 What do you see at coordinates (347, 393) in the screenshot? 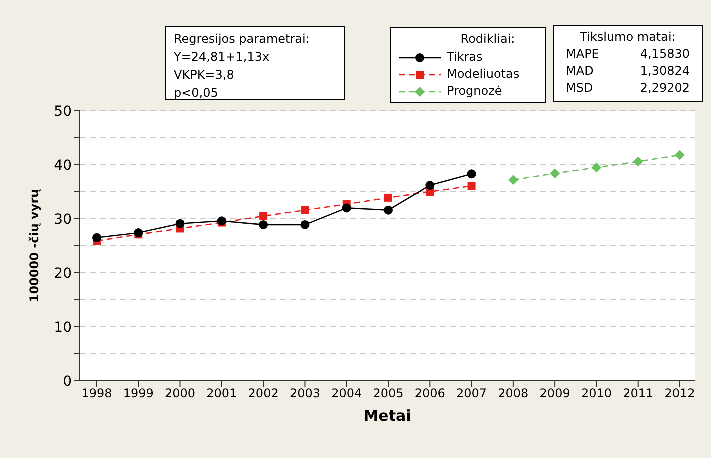
I see `x-tick-label: 2004` at bounding box center [347, 393].